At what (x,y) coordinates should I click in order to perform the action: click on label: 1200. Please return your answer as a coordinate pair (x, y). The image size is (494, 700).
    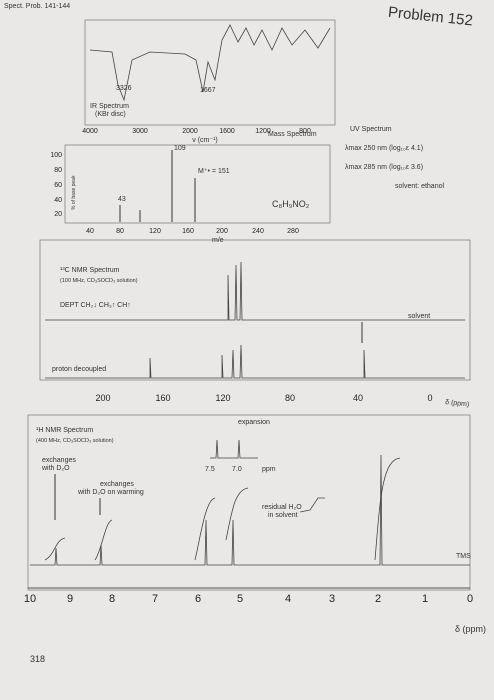
    Looking at the image, I should click on (263, 131).